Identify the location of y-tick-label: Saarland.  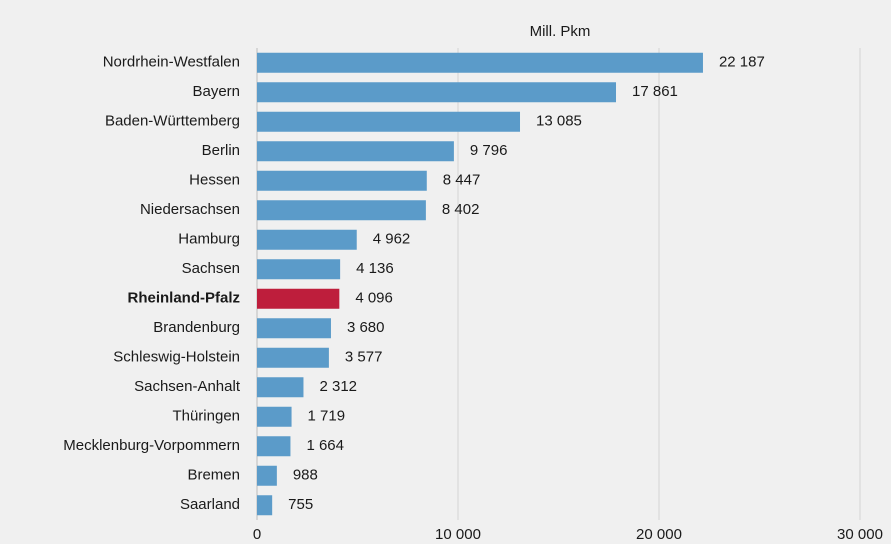
(210, 504).